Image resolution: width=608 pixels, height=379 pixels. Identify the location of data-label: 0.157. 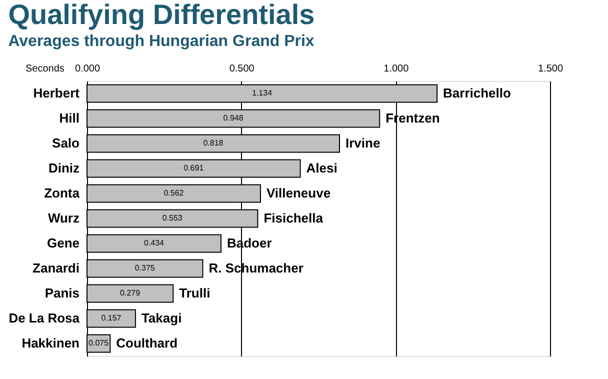
(111, 318).